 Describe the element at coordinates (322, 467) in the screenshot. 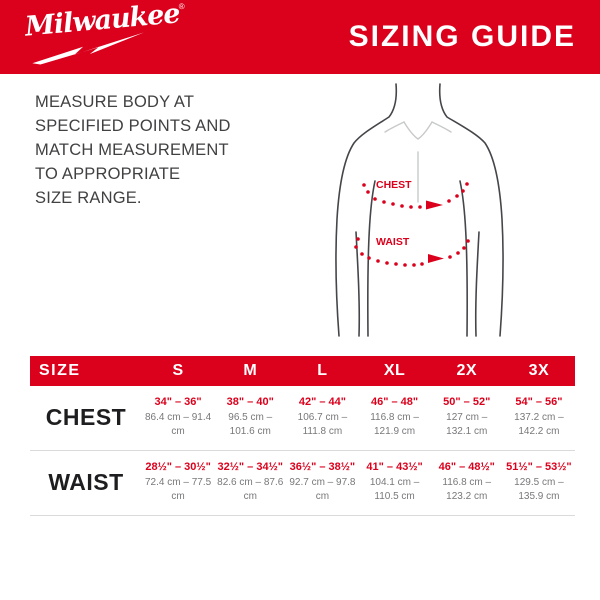

I see `inches-value: 36½" – 38½"` at that location.